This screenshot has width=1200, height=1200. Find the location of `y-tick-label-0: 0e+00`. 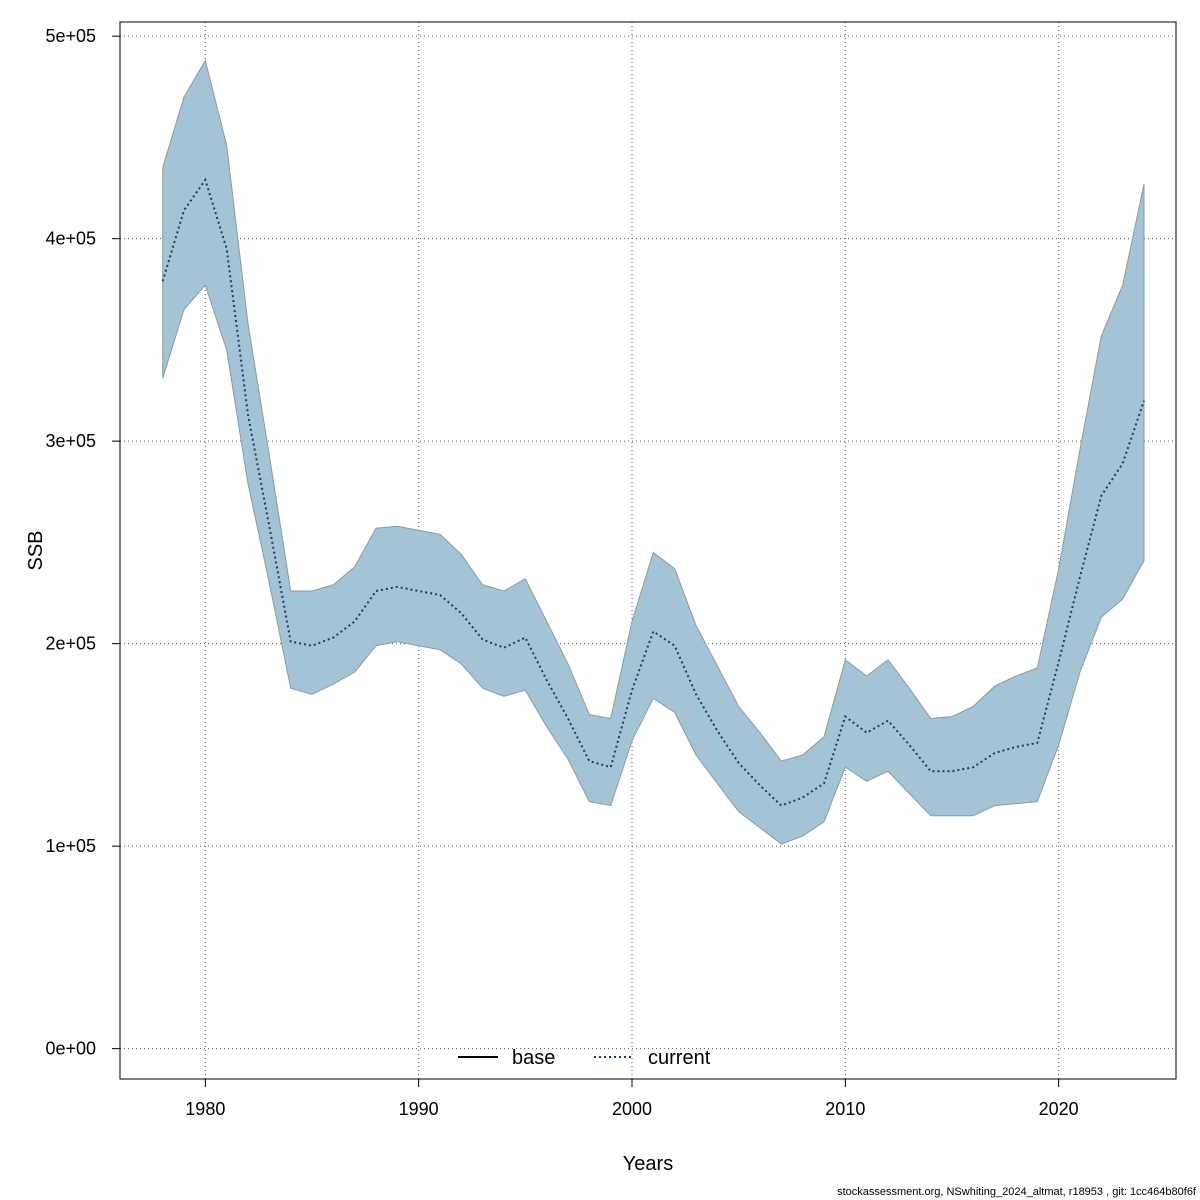

y-tick-label-0: 0e+00 is located at coordinates (70, 1049).